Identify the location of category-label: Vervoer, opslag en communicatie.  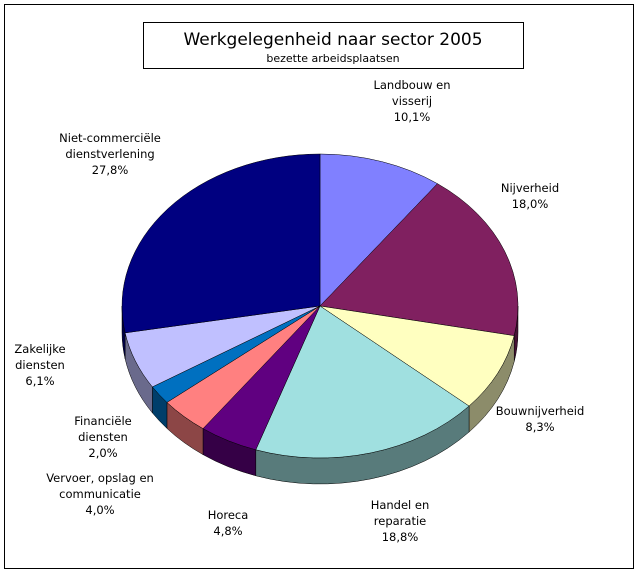
(100, 486).